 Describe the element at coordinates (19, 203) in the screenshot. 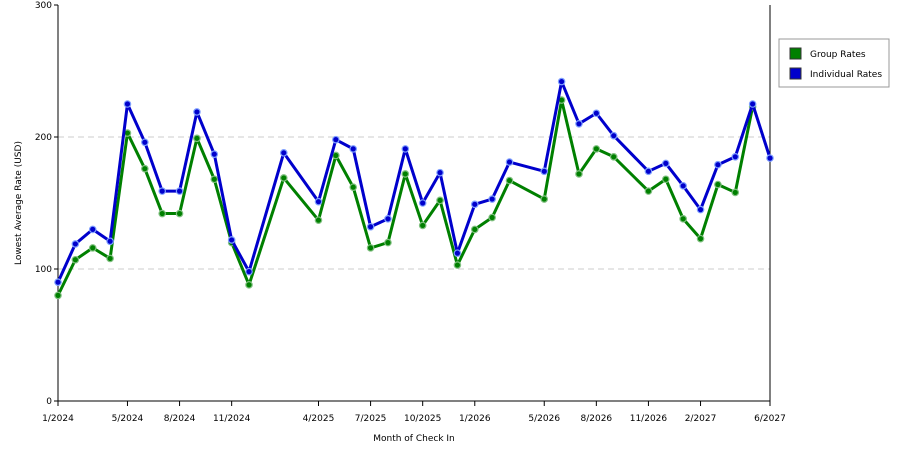

I see `y-axis-title: Lowest Average Rate (USD)` at that location.